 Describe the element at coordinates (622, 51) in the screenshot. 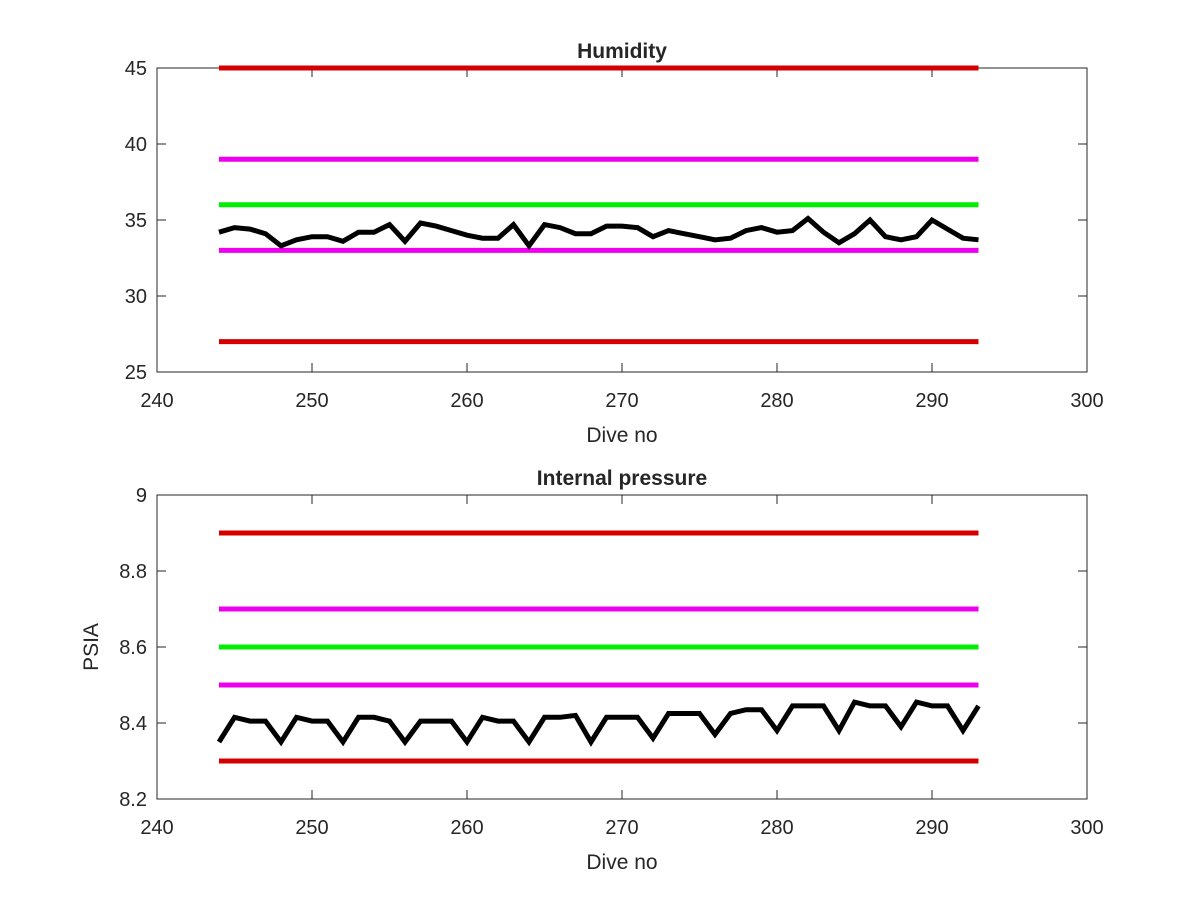

I see `chart-title: Humidity` at that location.